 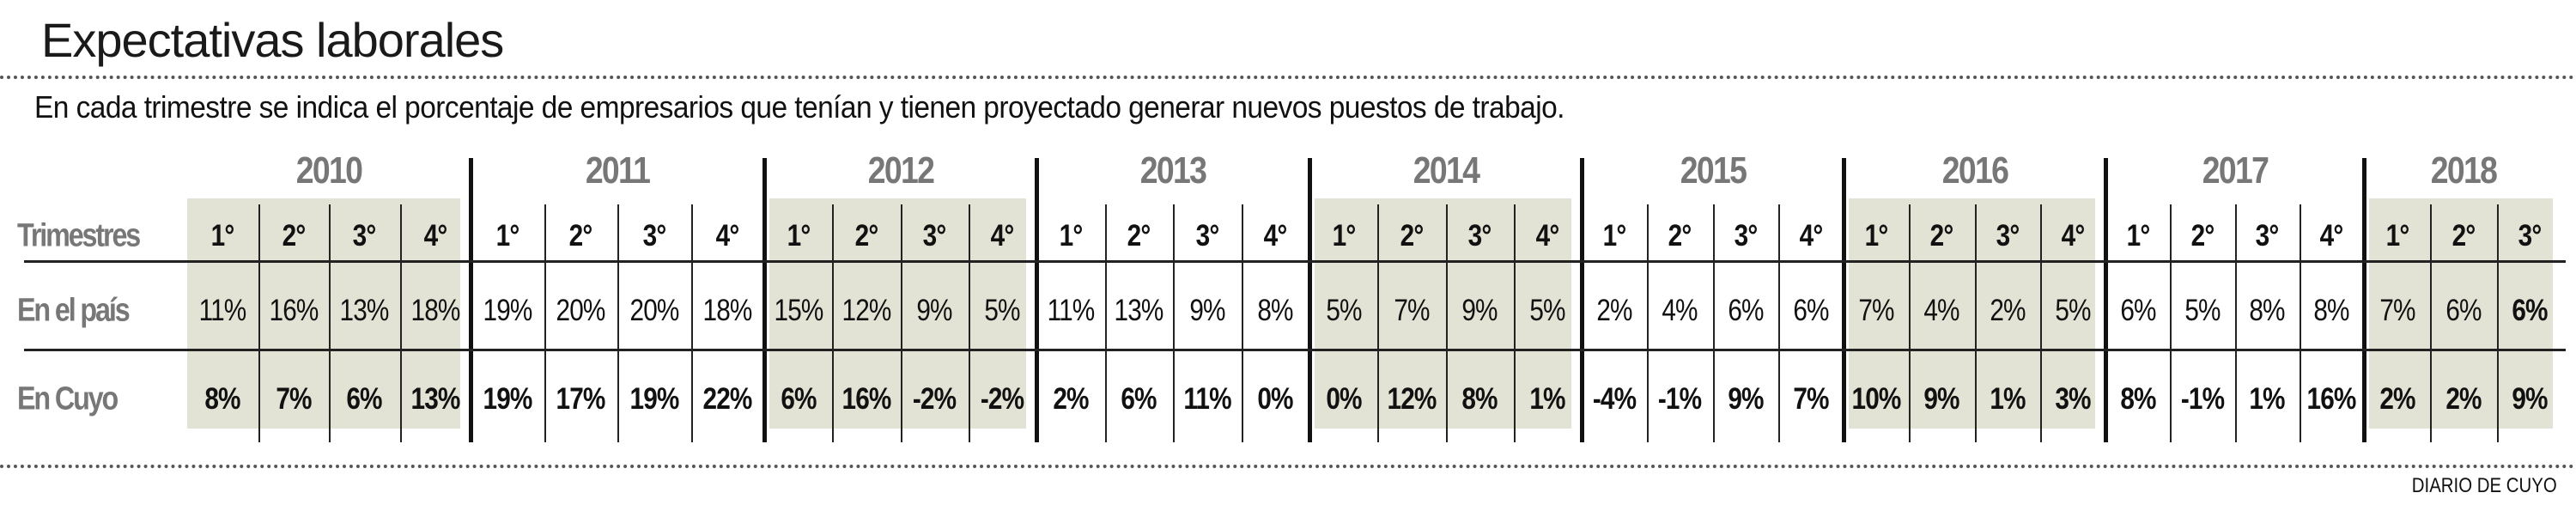 What do you see at coordinates (1071, 399) in the screenshot?
I see `cuyo-value: 2%` at bounding box center [1071, 399].